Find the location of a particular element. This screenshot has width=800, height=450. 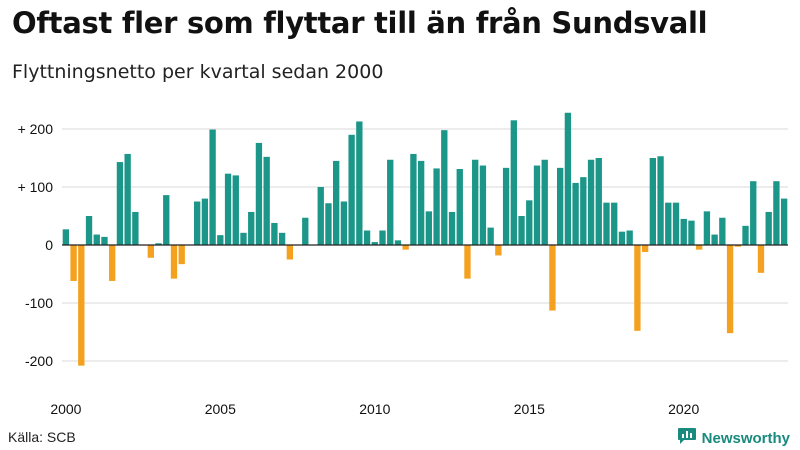

x-axis-labels: 2000 2005 2010 2015 2020 is located at coordinates (374, 409).